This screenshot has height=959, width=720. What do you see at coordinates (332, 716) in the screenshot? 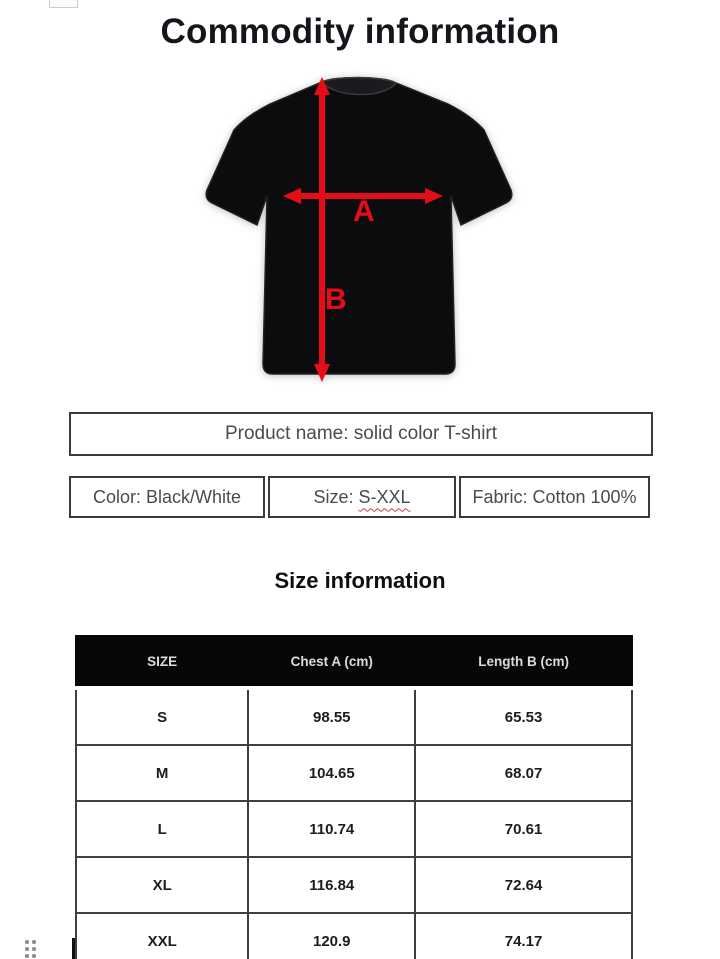
I see `cell-chest: 98.55` at bounding box center [332, 716].